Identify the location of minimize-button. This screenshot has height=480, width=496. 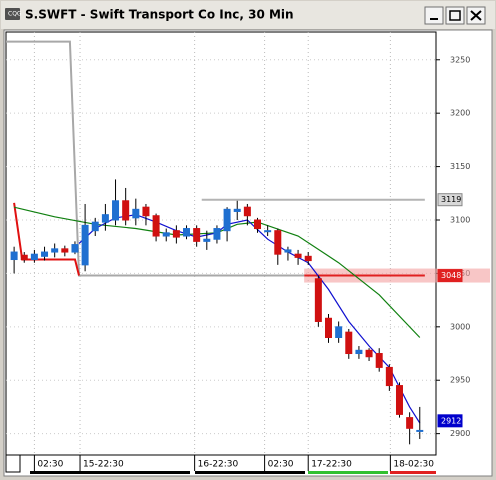
(434, 15).